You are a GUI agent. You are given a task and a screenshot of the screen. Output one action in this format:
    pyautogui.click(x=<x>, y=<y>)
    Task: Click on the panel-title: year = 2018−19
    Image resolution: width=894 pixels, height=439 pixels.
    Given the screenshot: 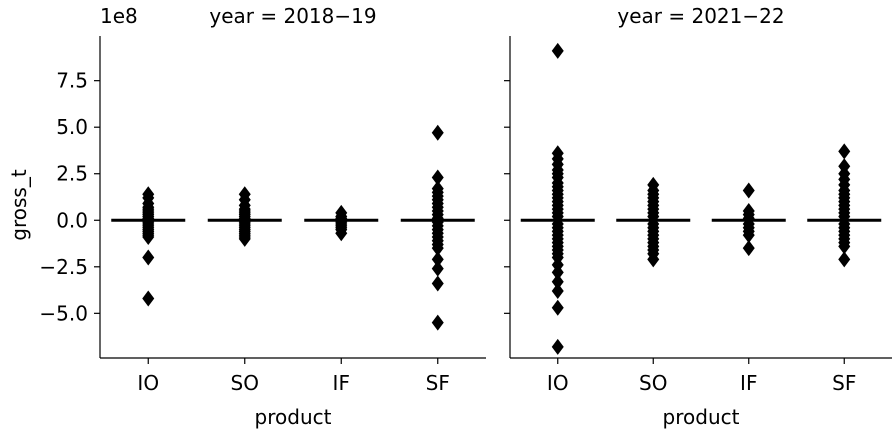 What is the action you would take?
    pyautogui.click(x=292, y=16)
    